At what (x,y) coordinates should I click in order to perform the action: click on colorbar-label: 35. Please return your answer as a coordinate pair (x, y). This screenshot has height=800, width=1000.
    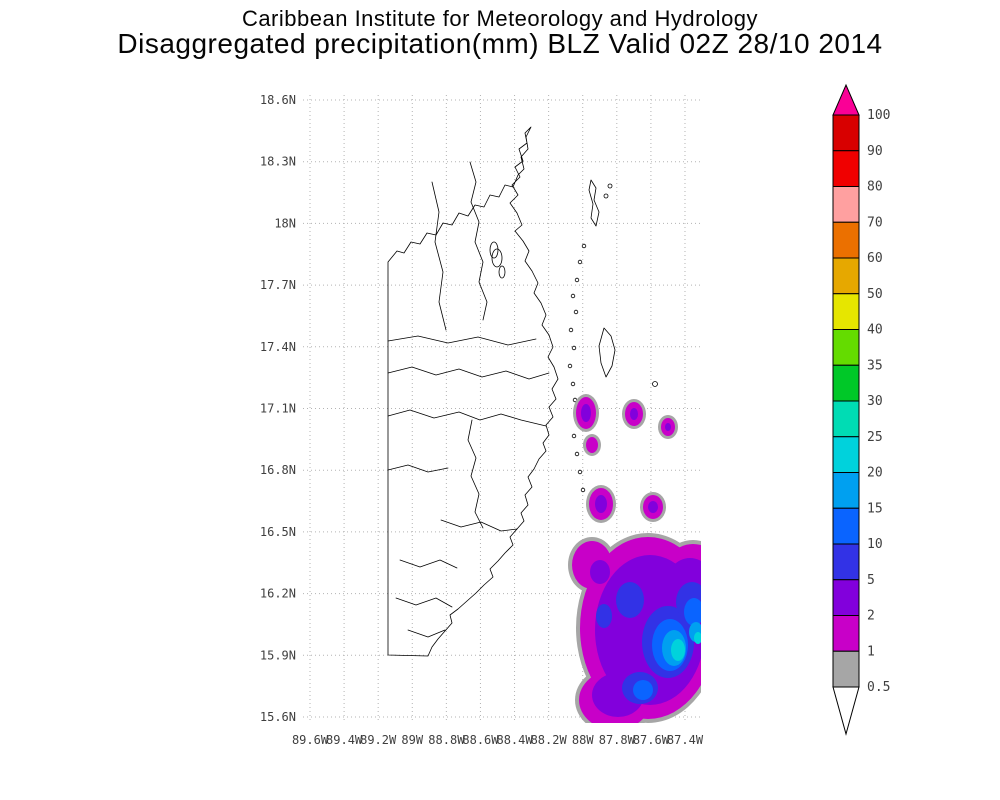
    Looking at the image, I should click on (875, 365).